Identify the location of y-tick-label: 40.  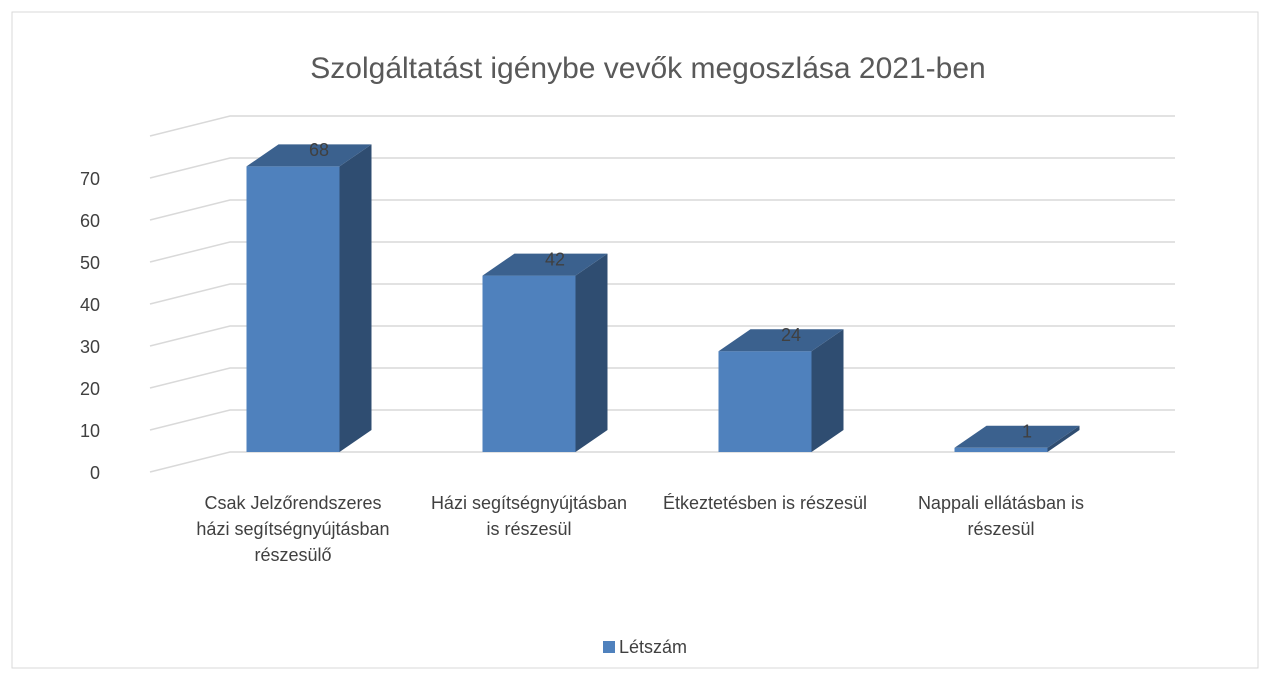
(90, 305).